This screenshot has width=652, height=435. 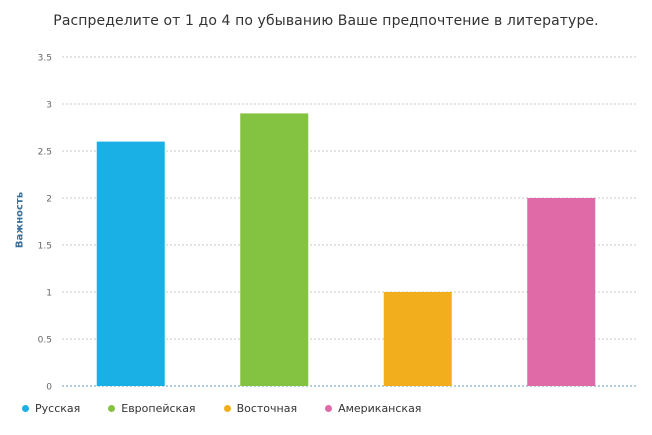 What do you see at coordinates (49, 200) in the screenshot?
I see `y-tick-label: 2` at bounding box center [49, 200].